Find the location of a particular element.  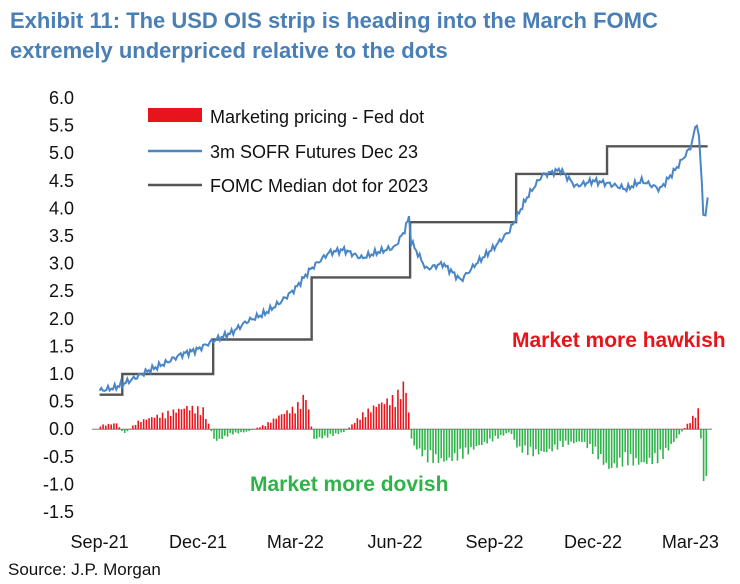

y-tick-label: 3.5 is located at coordinates (61, 236).